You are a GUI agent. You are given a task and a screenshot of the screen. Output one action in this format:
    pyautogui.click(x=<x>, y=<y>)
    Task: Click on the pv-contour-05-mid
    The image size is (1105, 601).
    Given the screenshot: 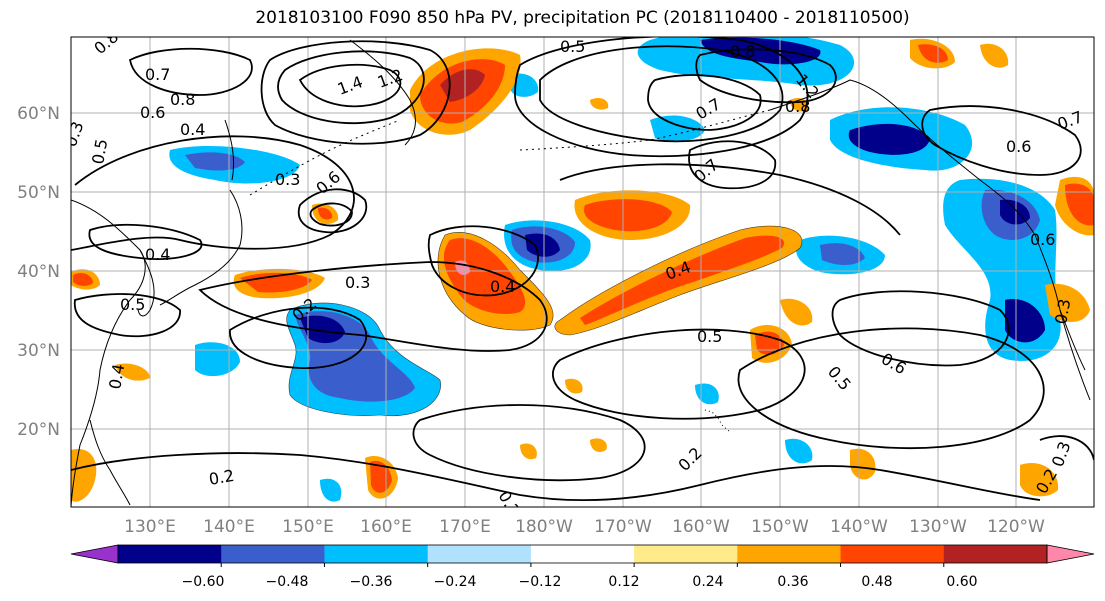 What is the action you would take?
    pyautogui.click(x=678, y=374)
    